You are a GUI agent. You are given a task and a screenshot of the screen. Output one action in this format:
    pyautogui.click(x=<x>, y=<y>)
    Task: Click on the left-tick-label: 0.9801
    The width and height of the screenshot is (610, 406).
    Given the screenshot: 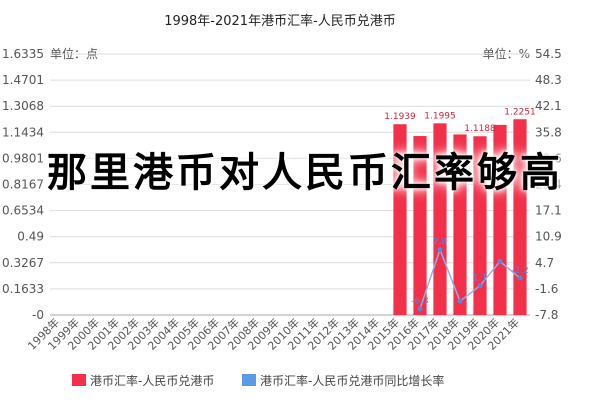 What is the action you would take?
    pyautogui.click(x=23, y=158)
    